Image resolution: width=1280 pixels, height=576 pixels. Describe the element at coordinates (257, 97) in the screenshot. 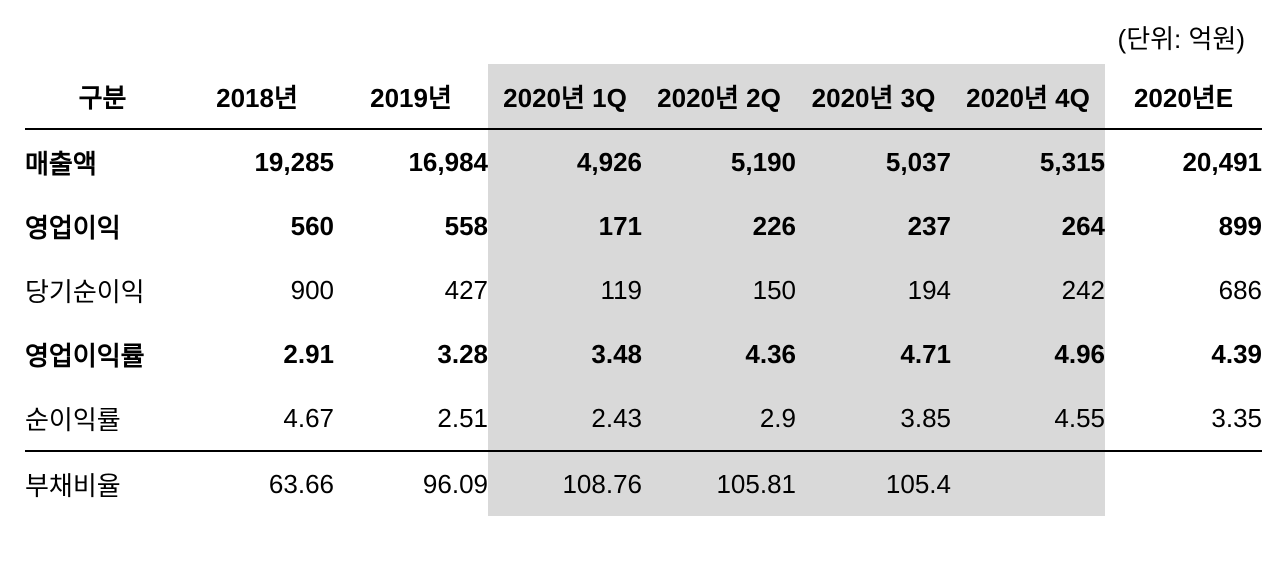

I see `header-cell: 2018년` at that location.